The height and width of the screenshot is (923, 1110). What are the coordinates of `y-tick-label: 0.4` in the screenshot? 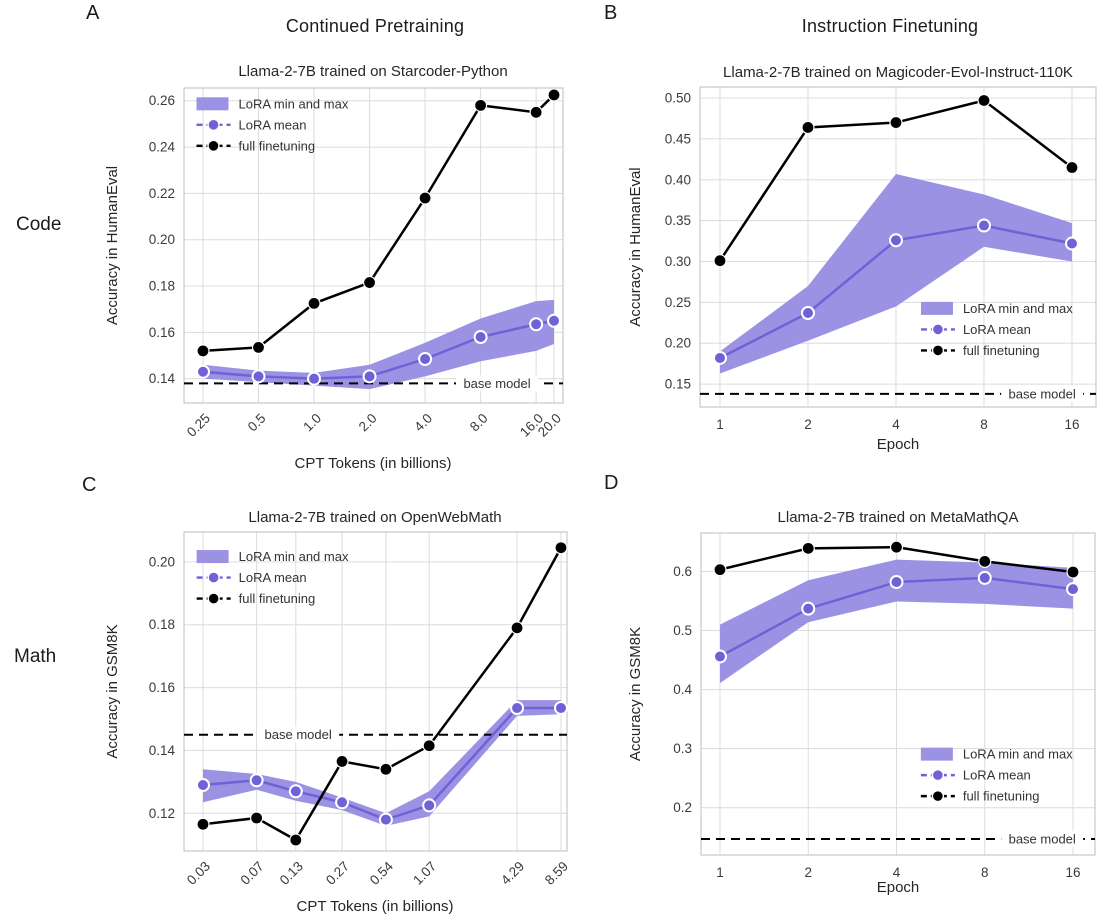 It's located at (682, 689).